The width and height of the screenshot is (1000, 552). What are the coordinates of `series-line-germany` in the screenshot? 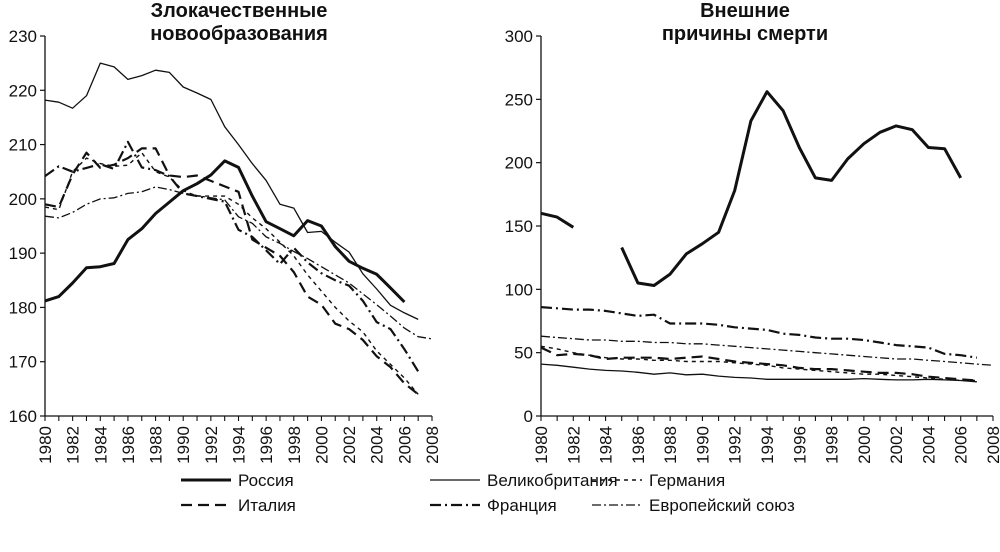 It's located at (758, 363).